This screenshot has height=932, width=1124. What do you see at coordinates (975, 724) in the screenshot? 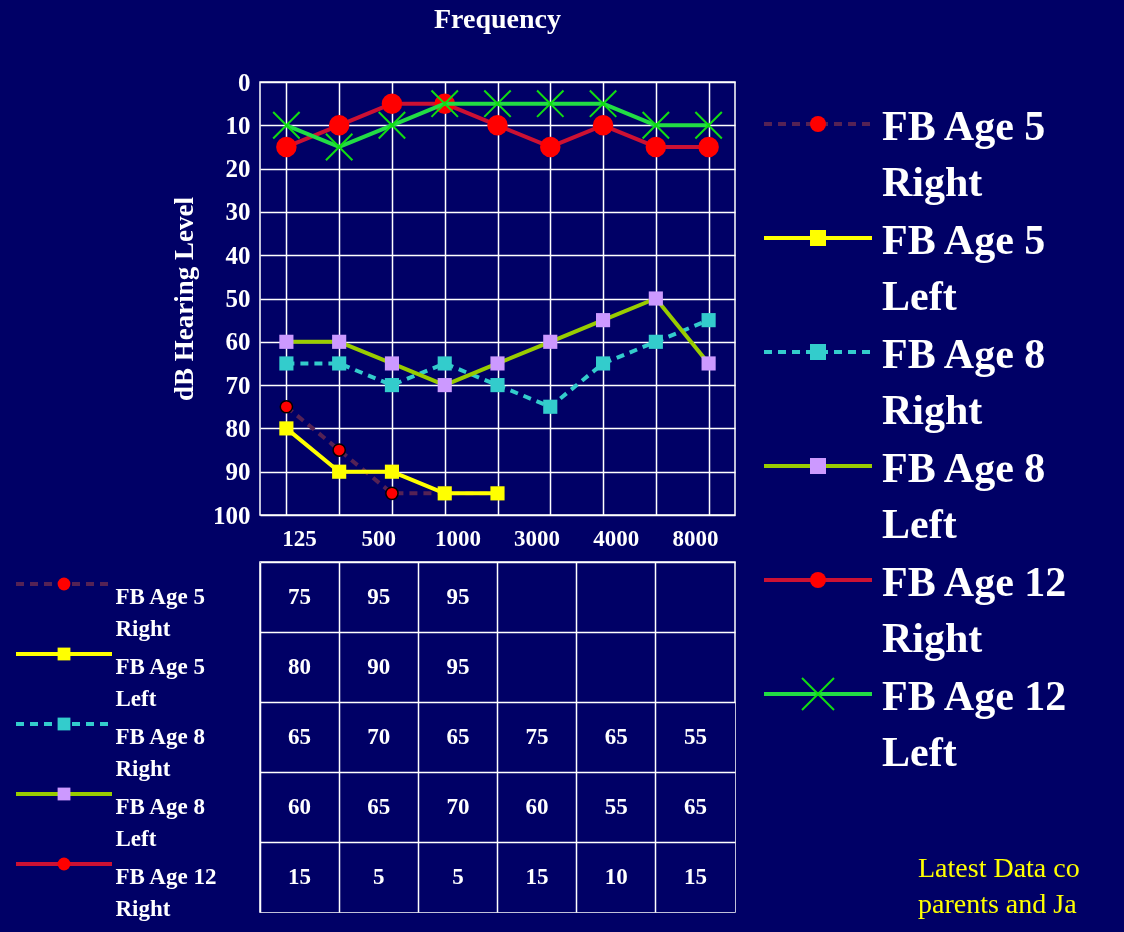
I see `legend-label: FB Age 12 Left` at bounding box center [975, 724].